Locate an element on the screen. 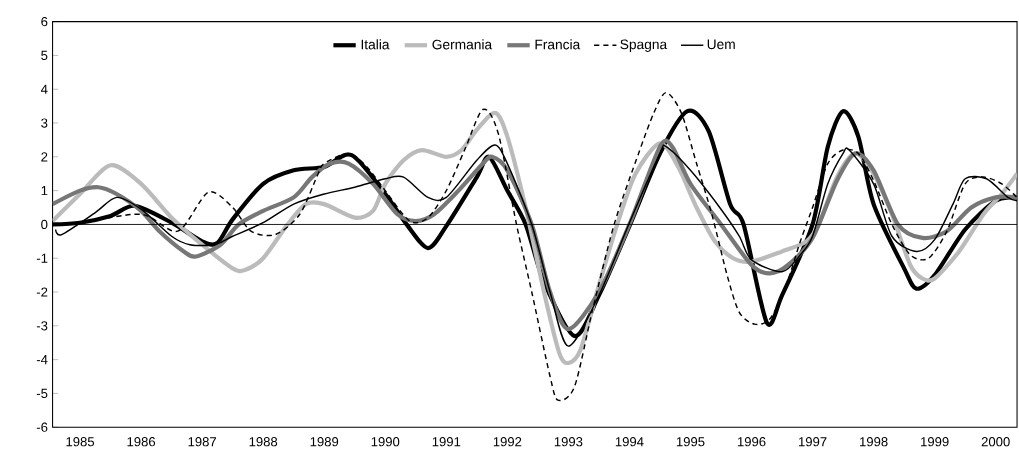 The image size is (1019, 458). y-tick-label: 4 is located at coordinates (44, 89).